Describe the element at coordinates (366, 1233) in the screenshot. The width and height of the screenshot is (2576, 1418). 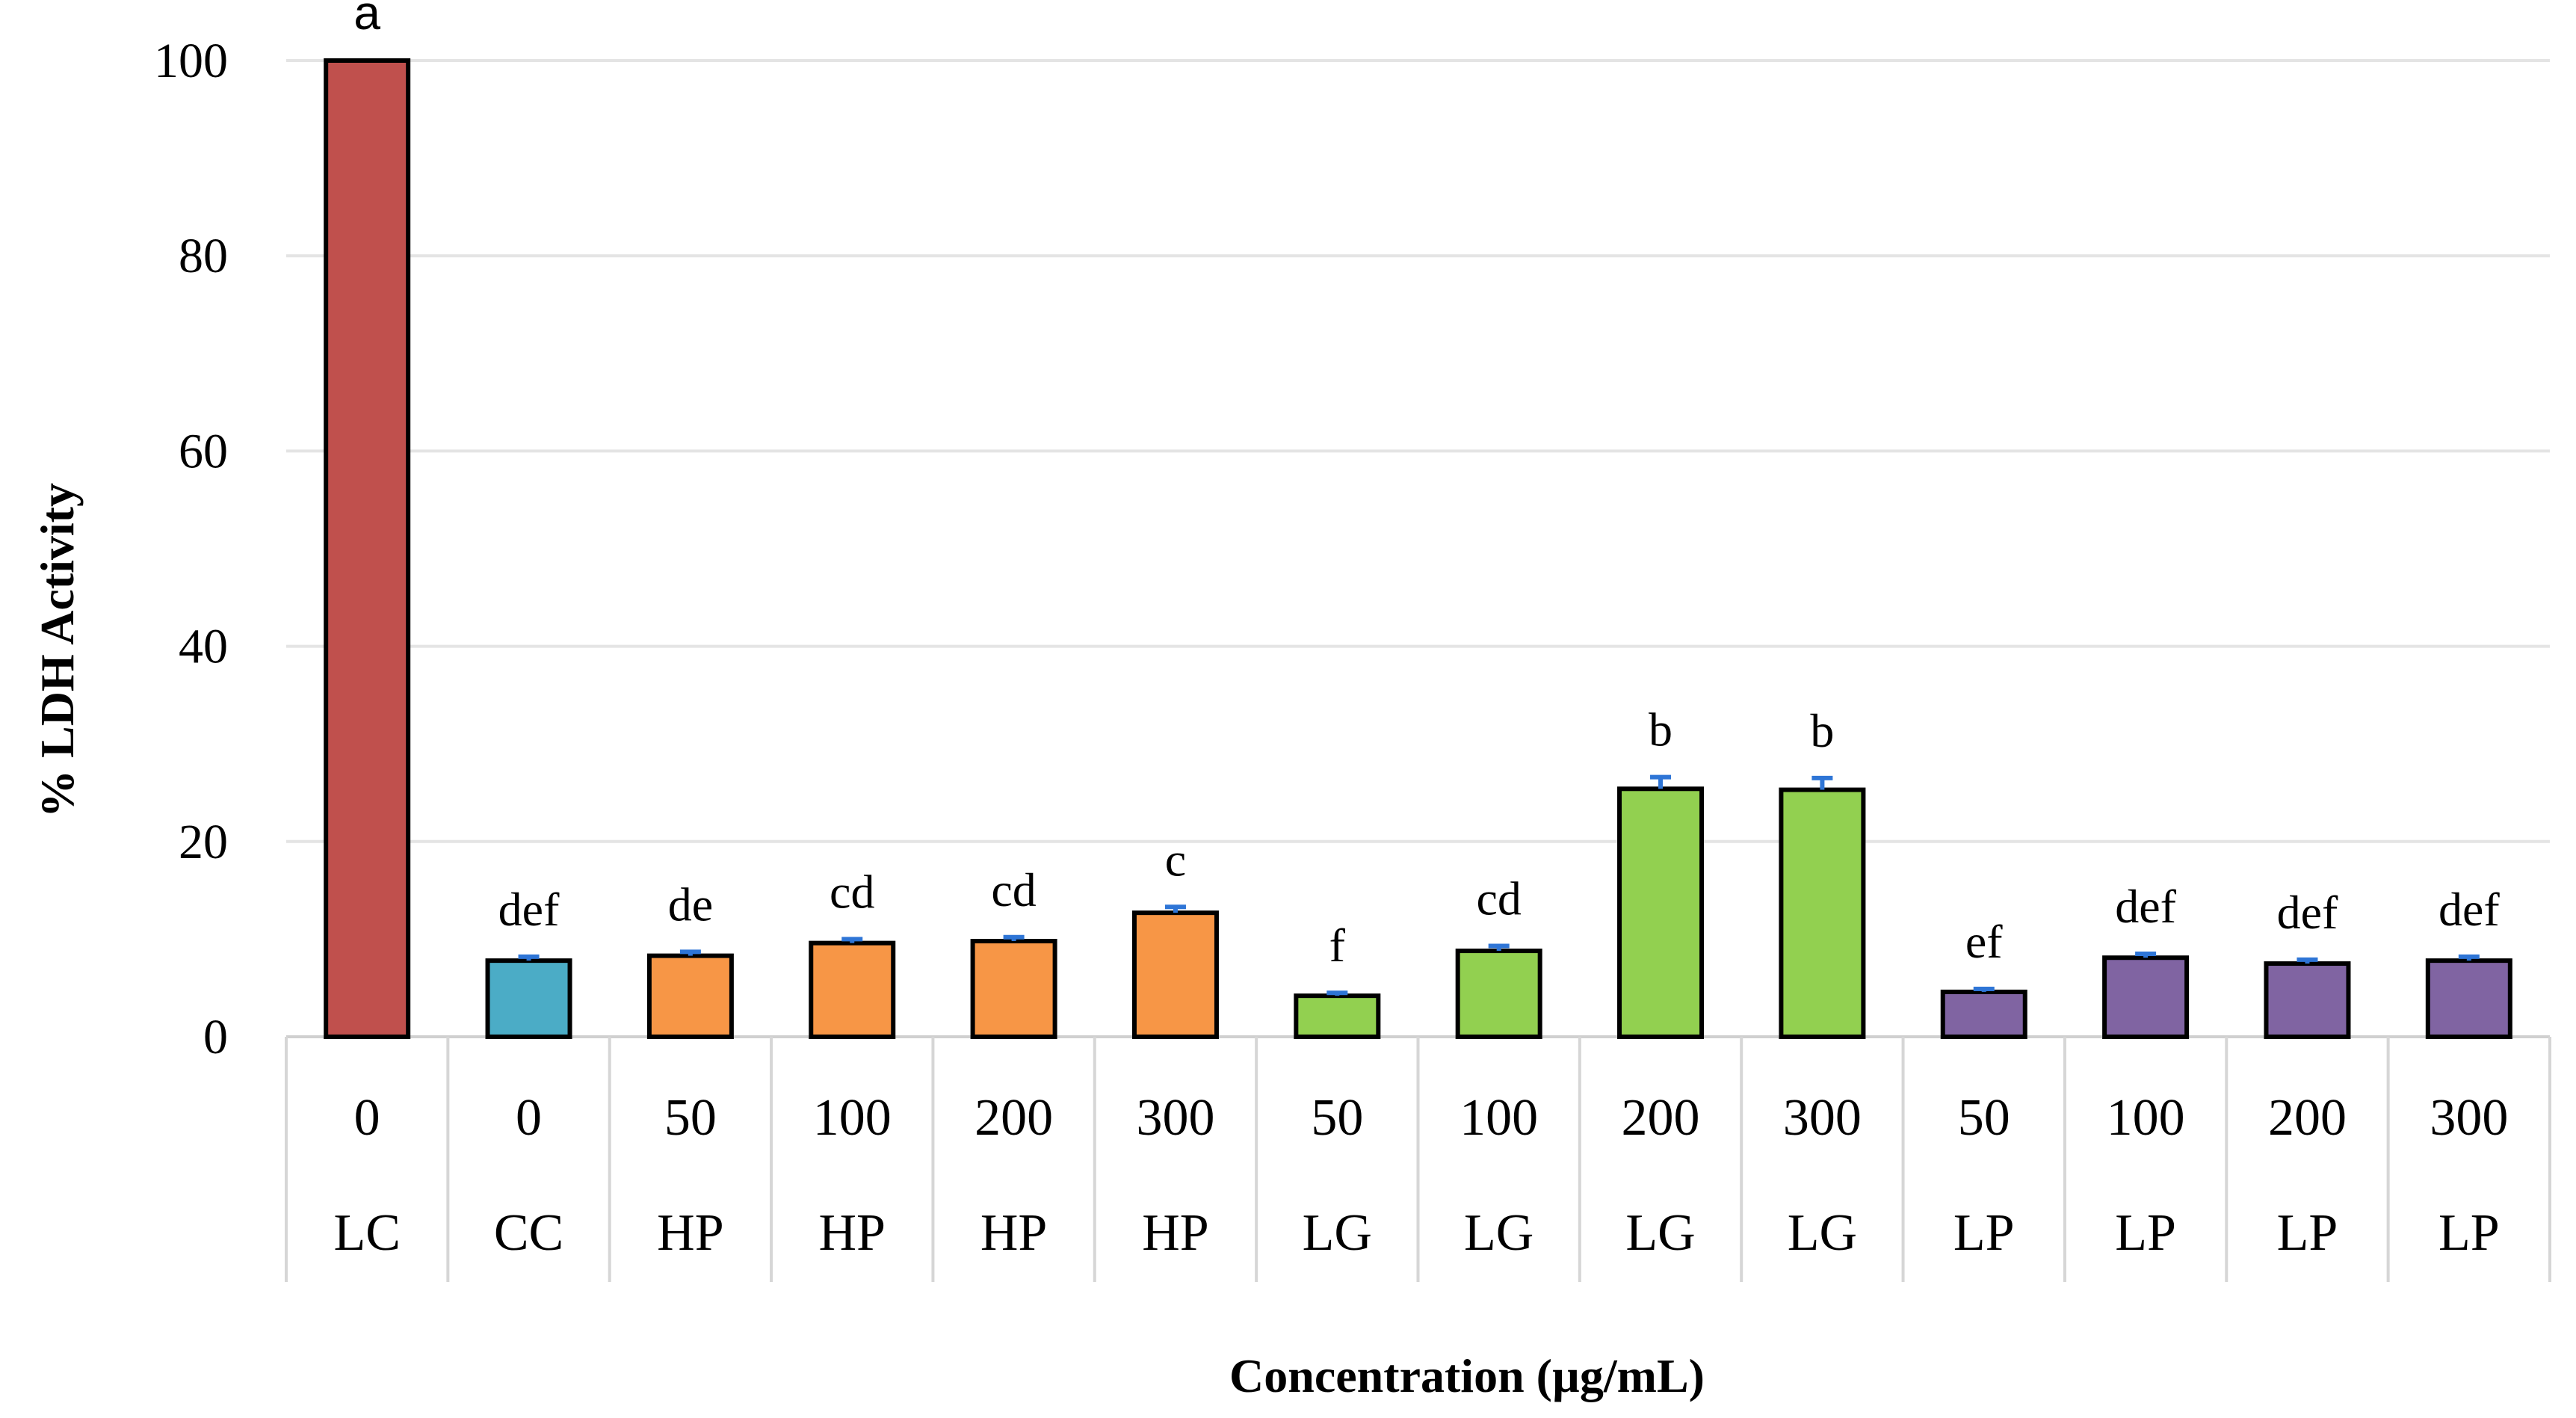
I see `group-label: LC` at that location.